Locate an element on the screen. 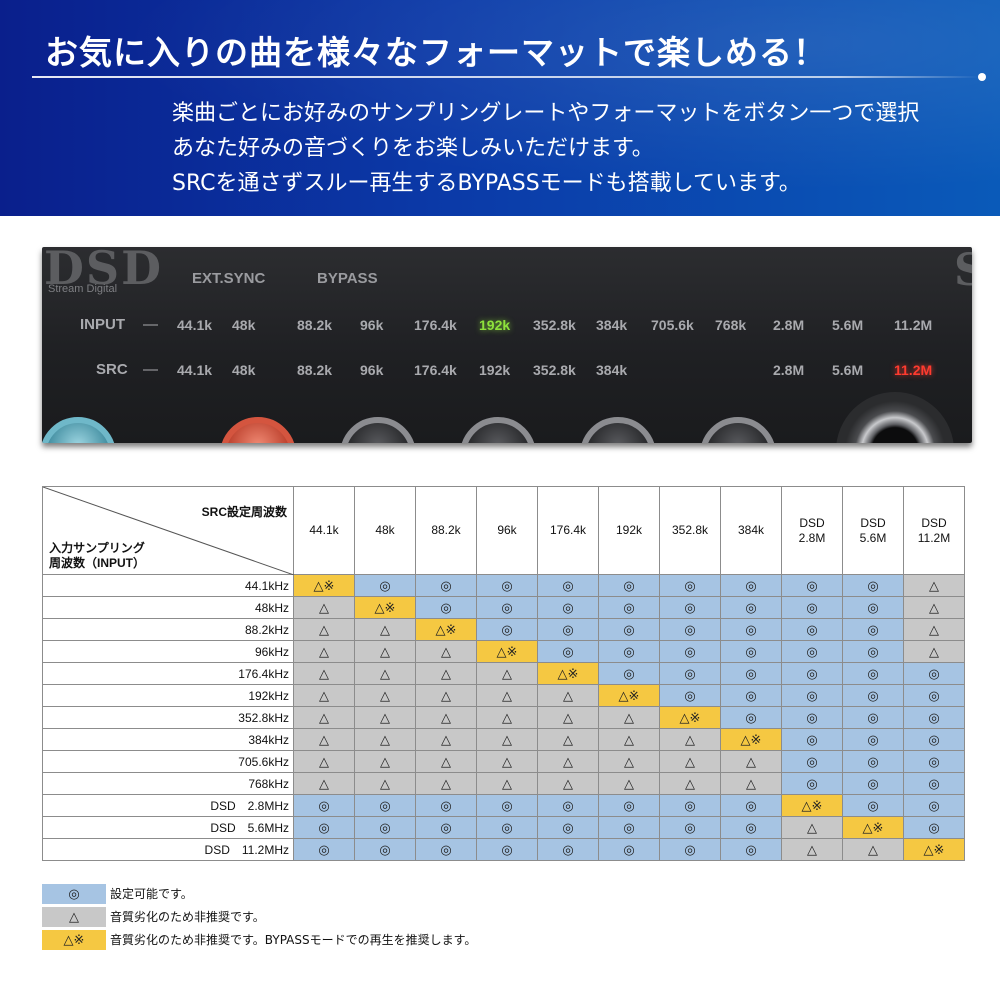 The image size is (1000, 1000). row-header: 705.6kHz is located at coordinates (168, 761).